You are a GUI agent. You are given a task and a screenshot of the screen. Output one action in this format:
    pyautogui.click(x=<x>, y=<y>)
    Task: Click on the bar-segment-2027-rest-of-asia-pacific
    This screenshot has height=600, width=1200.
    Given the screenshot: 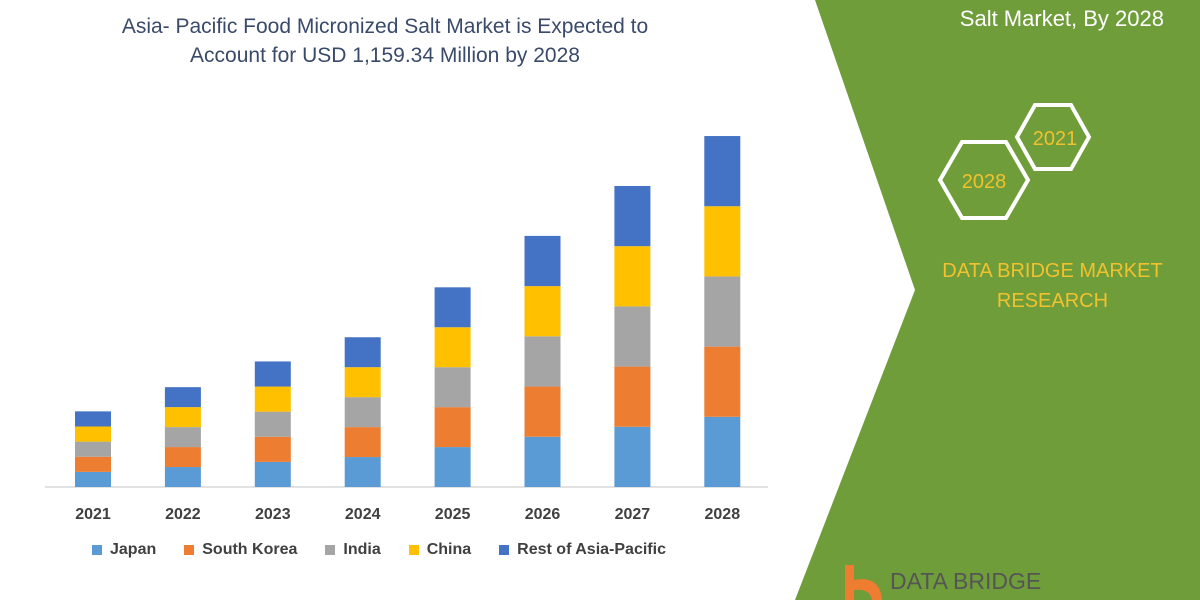 What is the action you would take?
    pyautogui.click(x=632, y=216)
    